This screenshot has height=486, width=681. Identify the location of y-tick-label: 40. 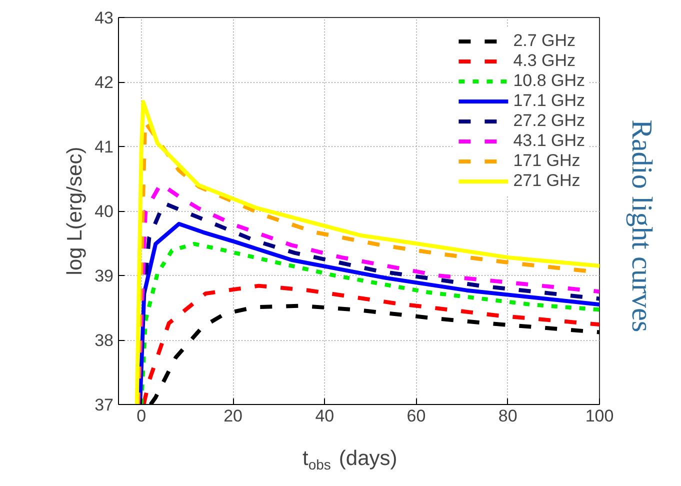
(104, 211).